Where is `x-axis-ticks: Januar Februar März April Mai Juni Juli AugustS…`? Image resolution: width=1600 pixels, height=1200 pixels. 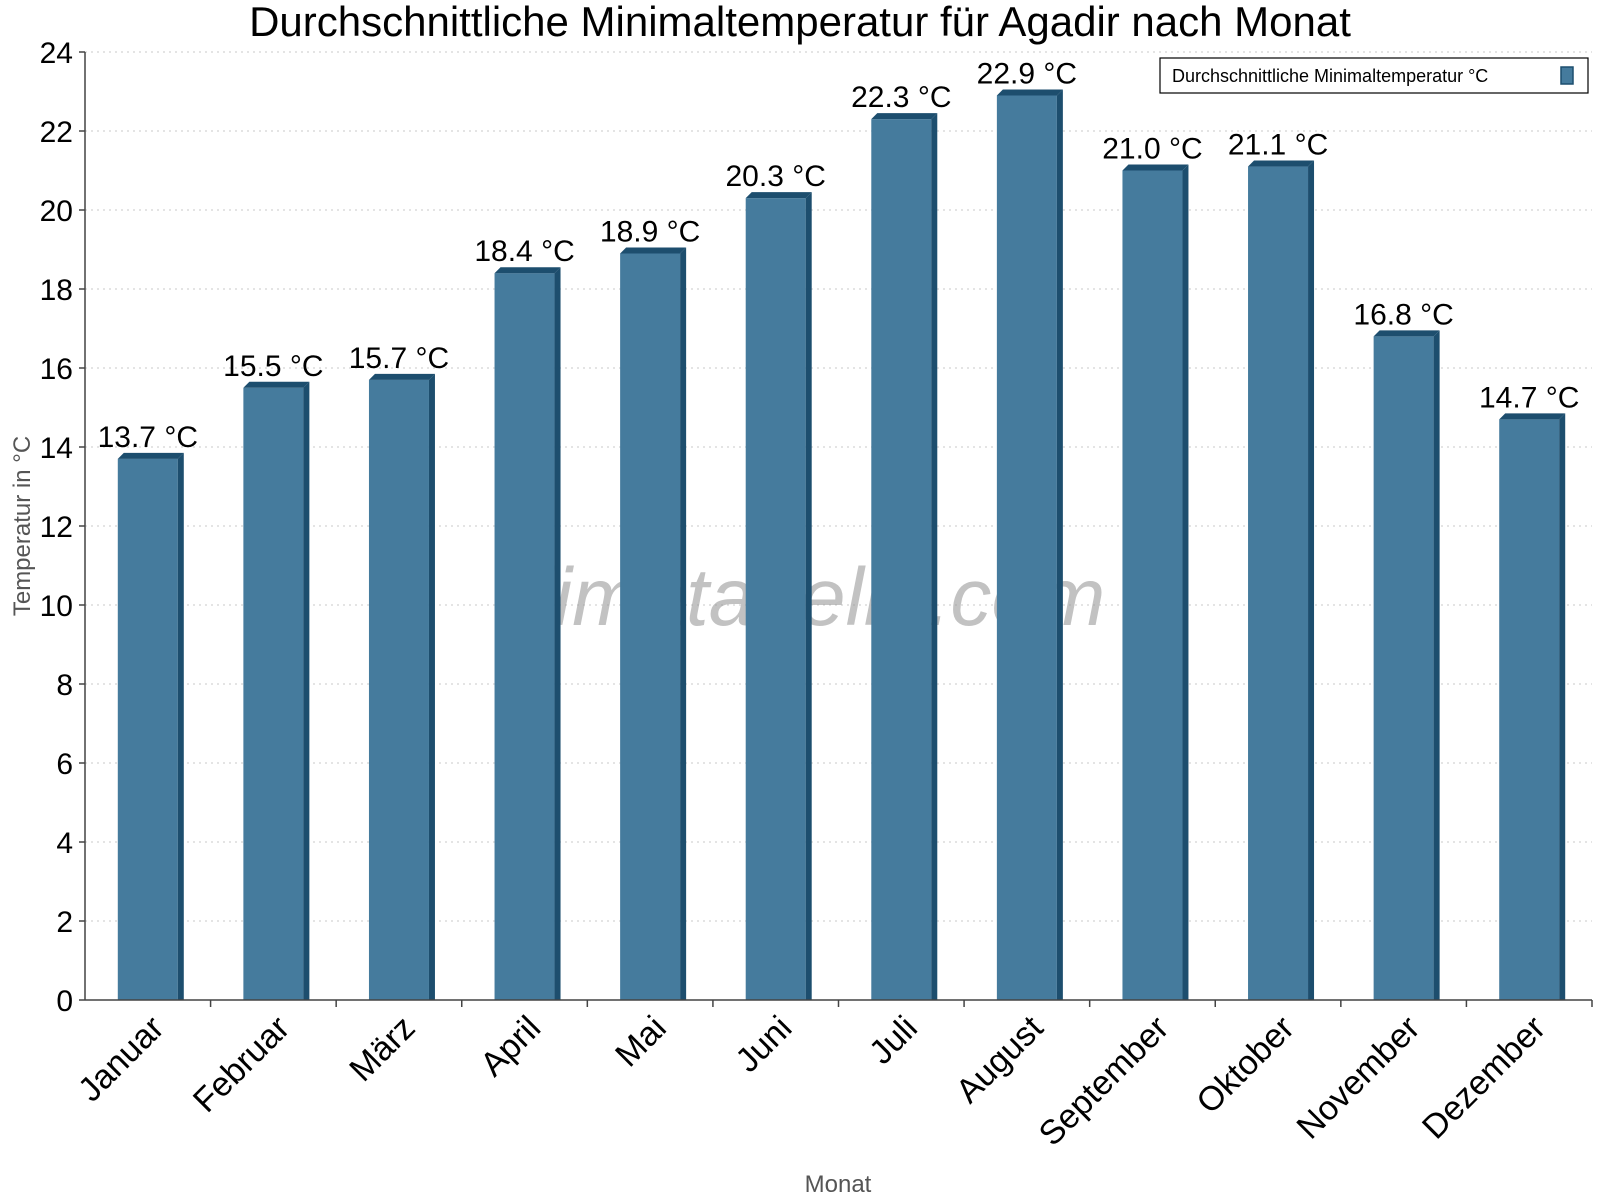
x-axis-ticks: Januar Februar März April Mai Juni Juli AugustS… is located at coordinates (832, 1076).